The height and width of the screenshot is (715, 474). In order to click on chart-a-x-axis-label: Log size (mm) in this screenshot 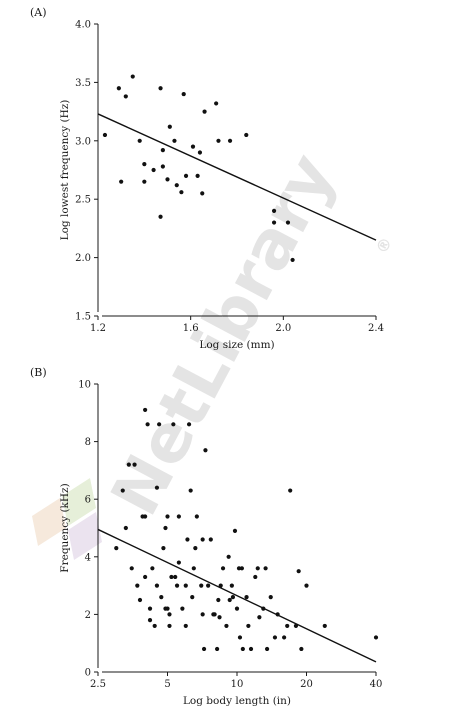, I will do `click(236, 345)`.